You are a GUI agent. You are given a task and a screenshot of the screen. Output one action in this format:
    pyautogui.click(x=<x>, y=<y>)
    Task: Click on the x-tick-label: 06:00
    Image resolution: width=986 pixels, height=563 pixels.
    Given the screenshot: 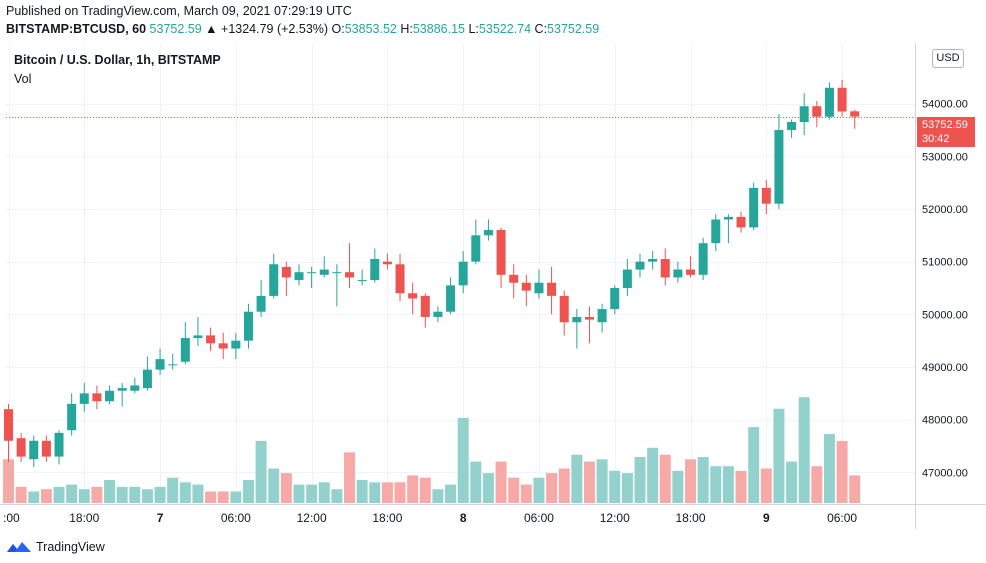 What is the action you would take?
    pyautogui.click(x=842, y=518)
    